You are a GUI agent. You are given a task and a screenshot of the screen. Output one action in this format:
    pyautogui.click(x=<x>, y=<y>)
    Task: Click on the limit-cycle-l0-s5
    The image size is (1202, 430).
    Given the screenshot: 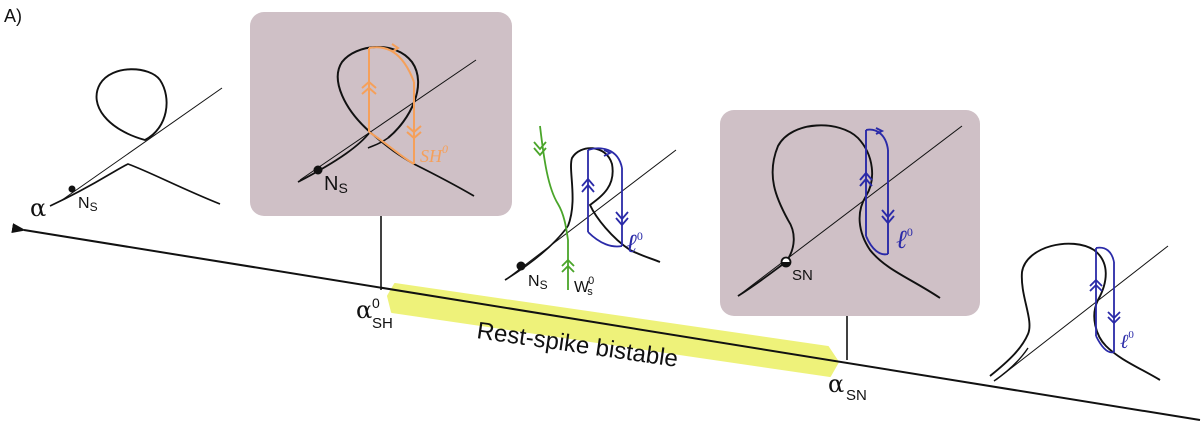 What is the action you would take?
    pyautogui.click(x=1105, y=300)
    